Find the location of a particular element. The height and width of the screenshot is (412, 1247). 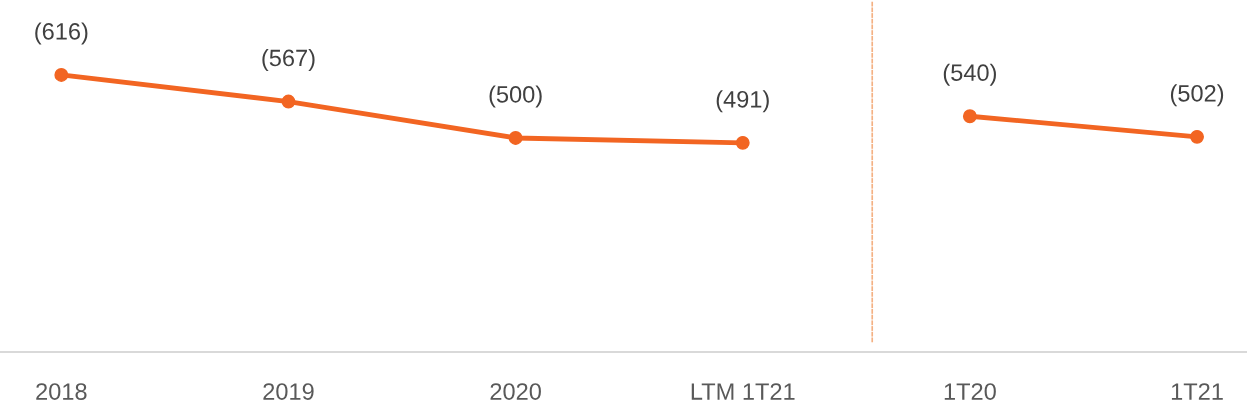

x-tick-label: 2019 is located at coordinates (288, 391).